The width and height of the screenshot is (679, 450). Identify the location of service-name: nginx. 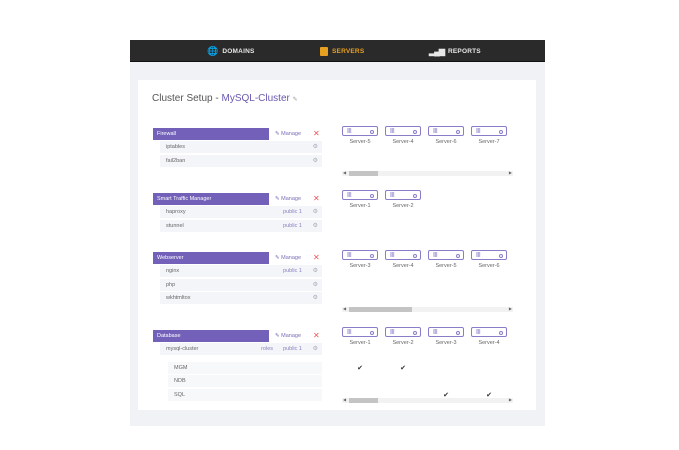
(173, 271).